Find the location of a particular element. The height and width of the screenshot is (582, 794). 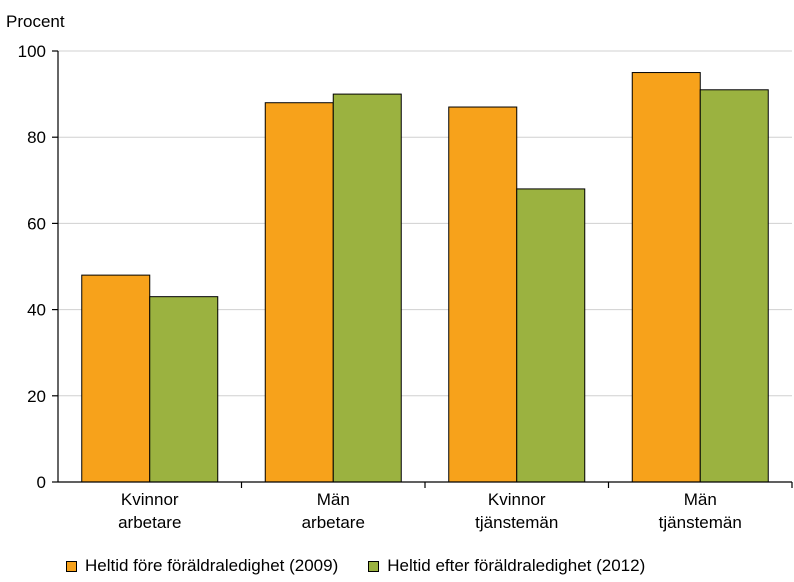

legend-item-series-2: Heltid efter föräldraledighet (2012) is located at coordinates (506, 566).